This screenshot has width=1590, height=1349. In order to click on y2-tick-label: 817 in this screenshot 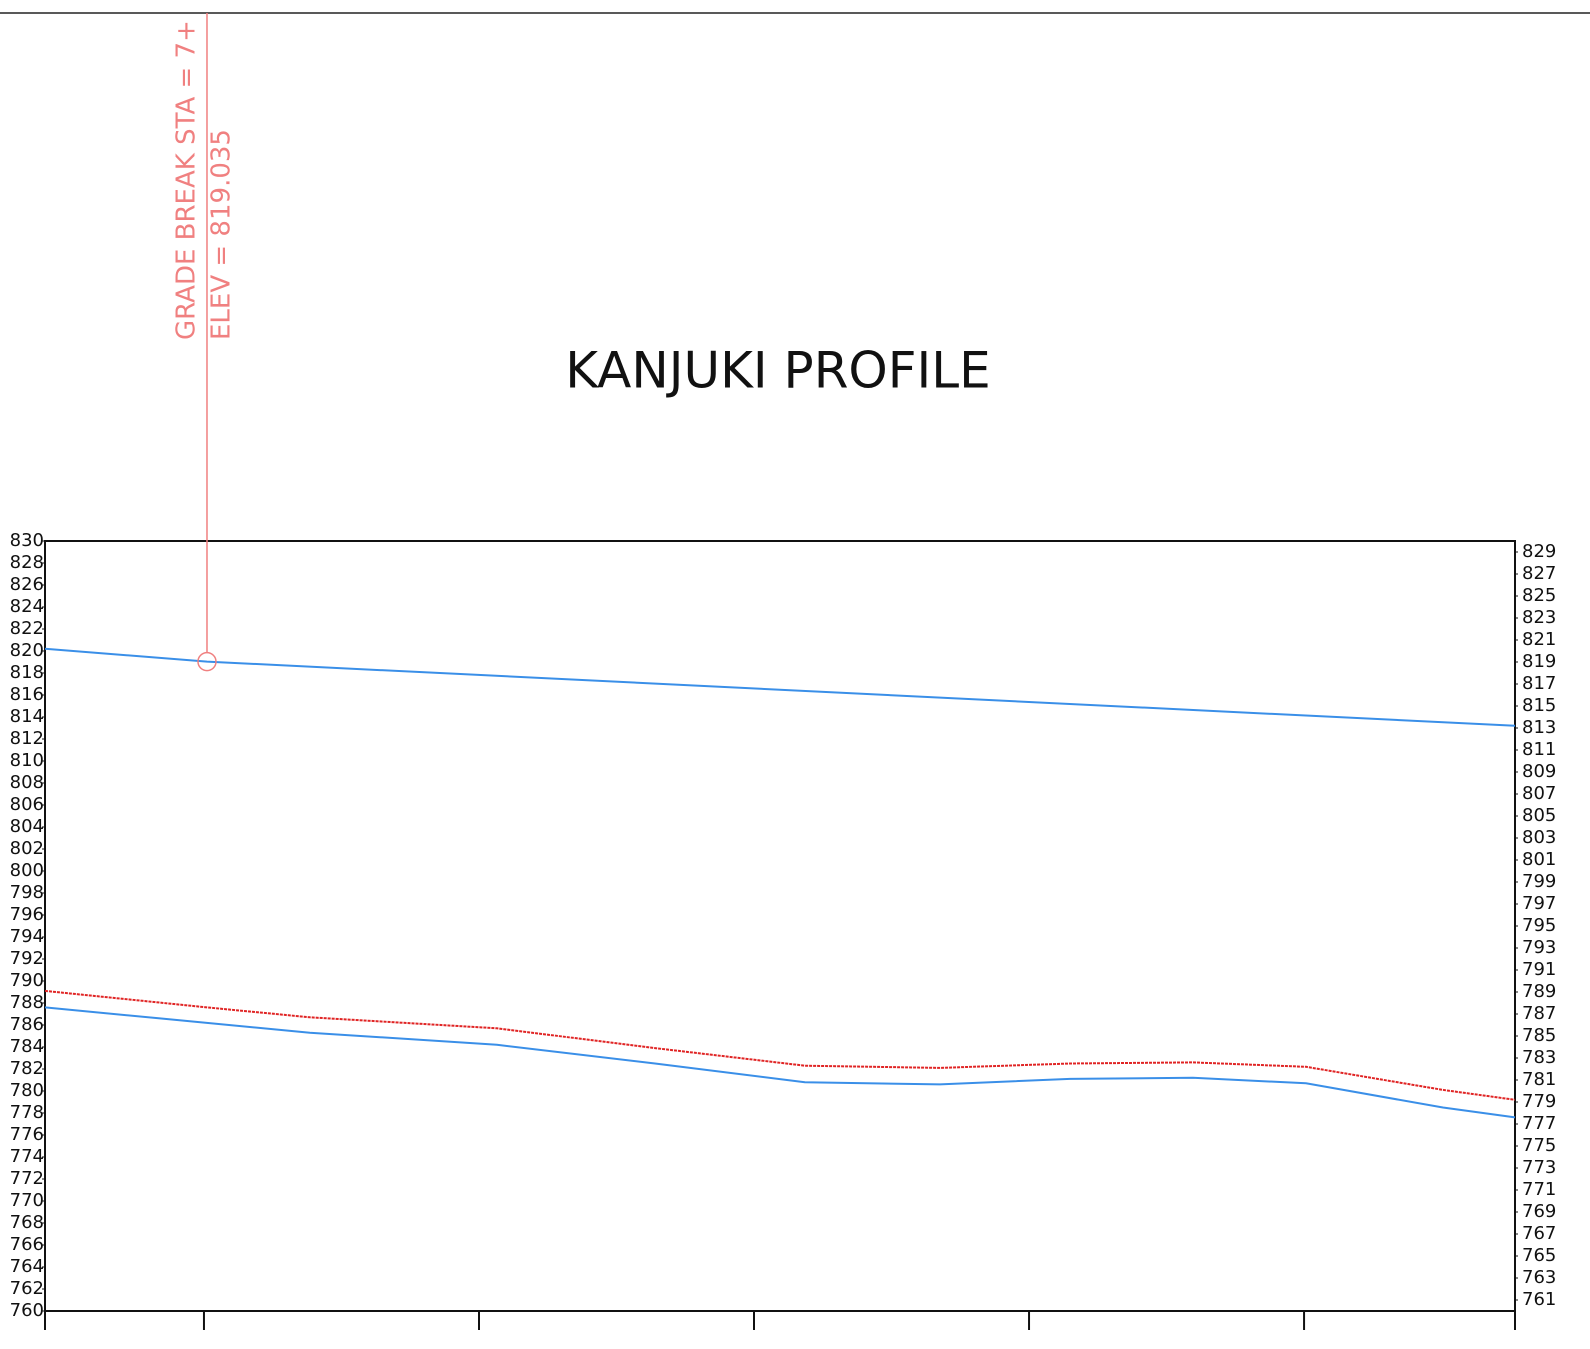, I will do `click(1539, 683)`.